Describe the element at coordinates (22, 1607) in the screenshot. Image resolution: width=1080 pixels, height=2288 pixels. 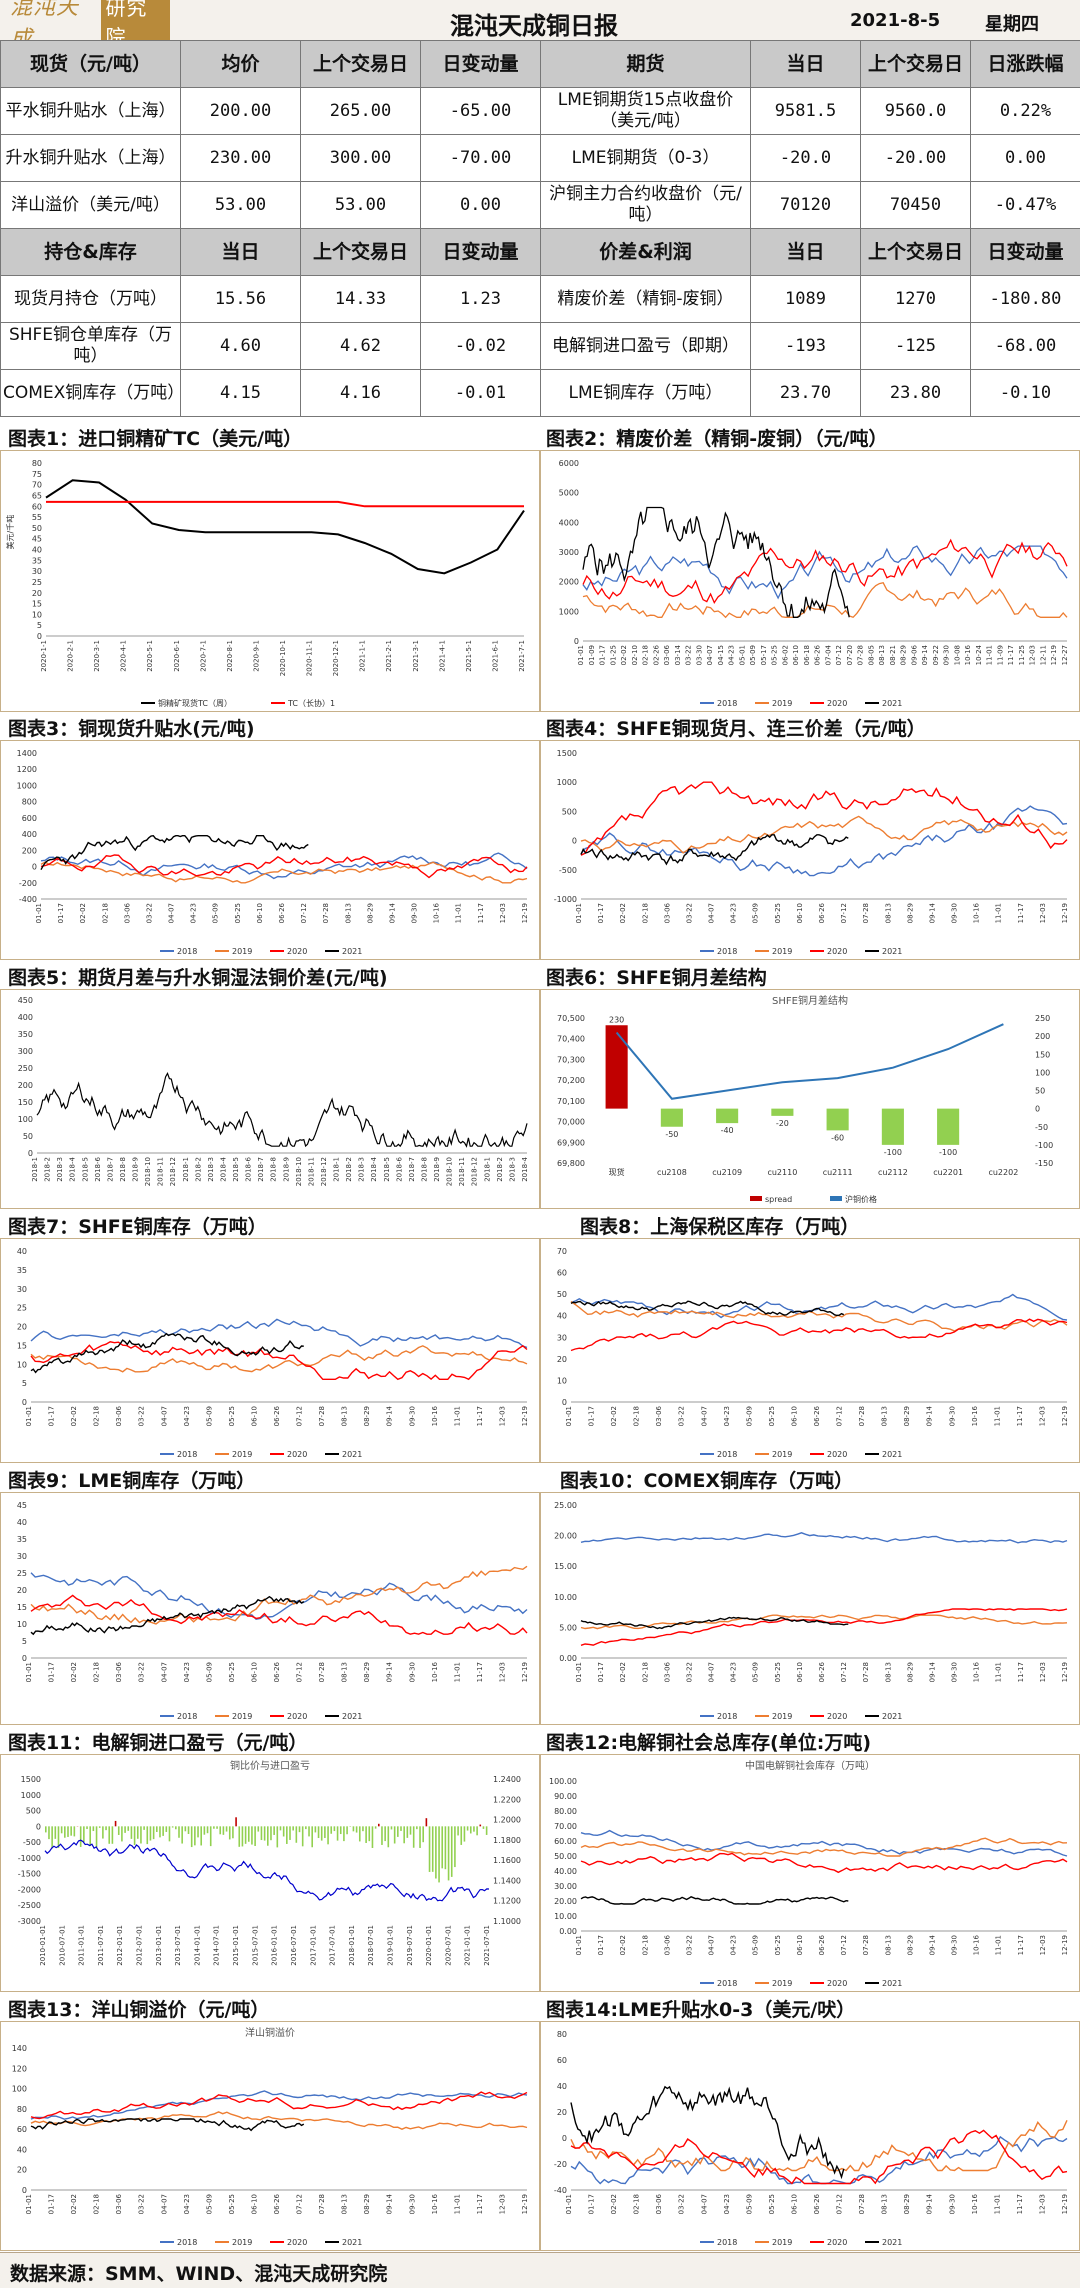
I see `y-tick-label: 15` at that location.